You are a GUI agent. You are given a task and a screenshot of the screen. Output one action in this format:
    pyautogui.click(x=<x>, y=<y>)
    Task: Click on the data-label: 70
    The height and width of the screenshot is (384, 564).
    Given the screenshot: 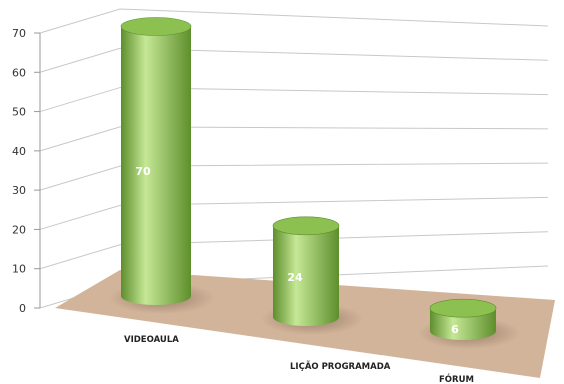 What is the action you would take?
    pyautogui.click(x=143, y=171)
    